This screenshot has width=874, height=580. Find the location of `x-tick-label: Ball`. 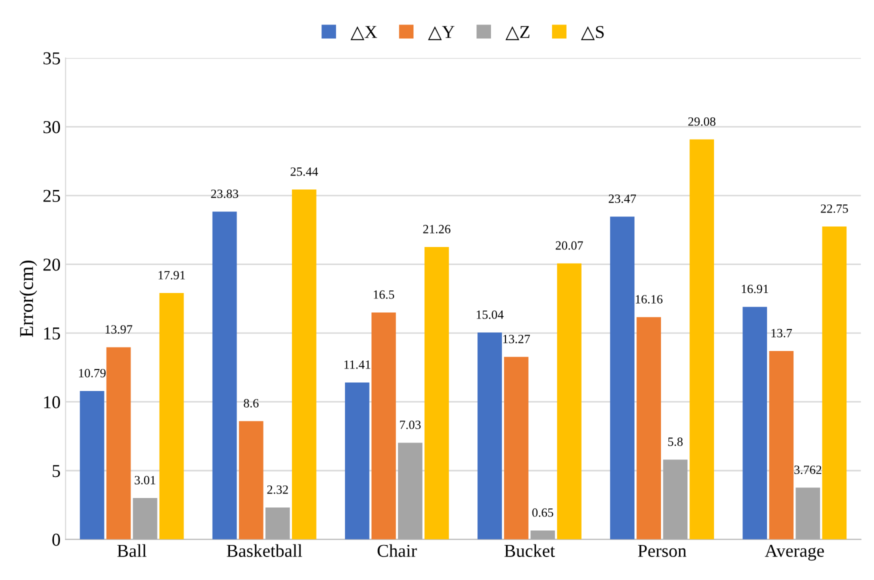

x-tick-label: Ball is located at coordinates (132, 550).